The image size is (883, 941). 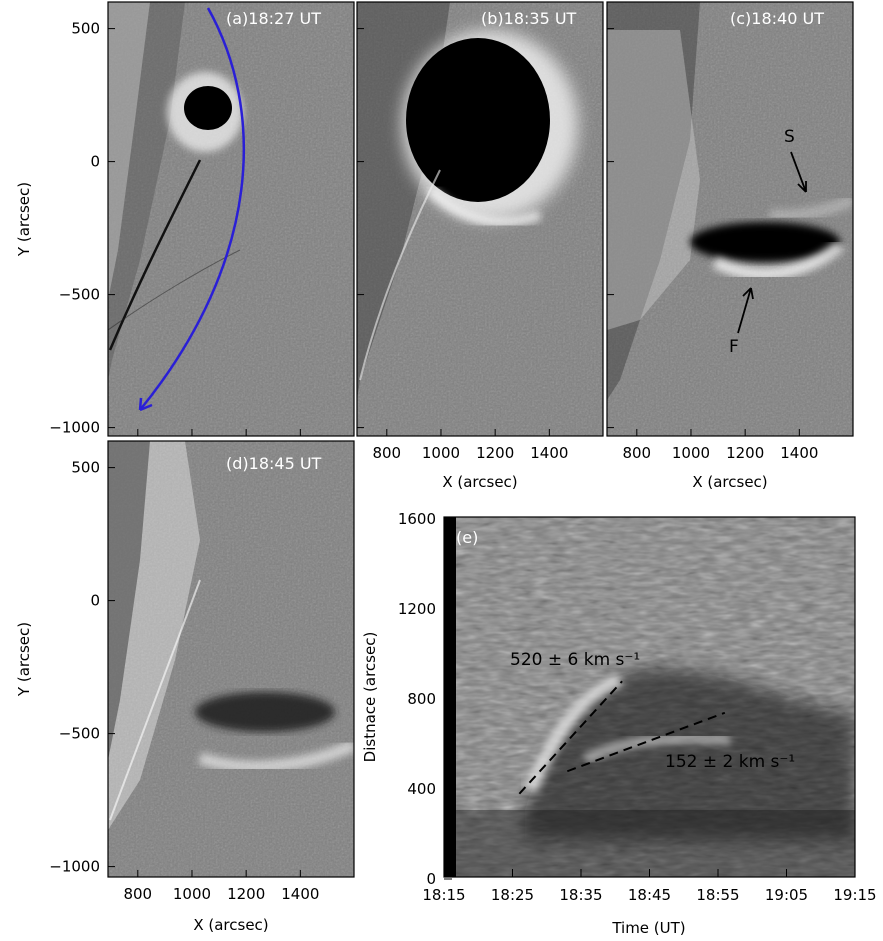 I want to click on panel-a, so click(x=231, y=219).